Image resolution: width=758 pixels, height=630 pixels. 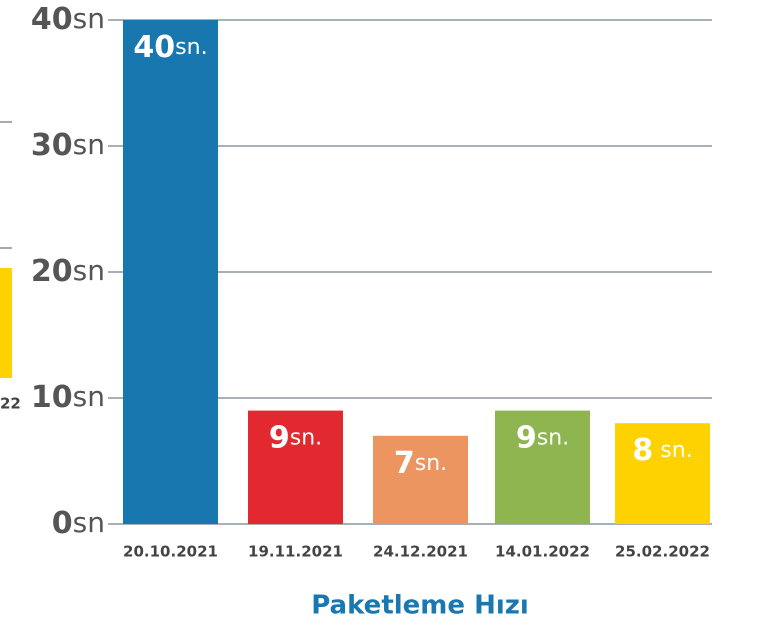 I want to click on y-tick-label: 40sn, so click(x=68, y=19).